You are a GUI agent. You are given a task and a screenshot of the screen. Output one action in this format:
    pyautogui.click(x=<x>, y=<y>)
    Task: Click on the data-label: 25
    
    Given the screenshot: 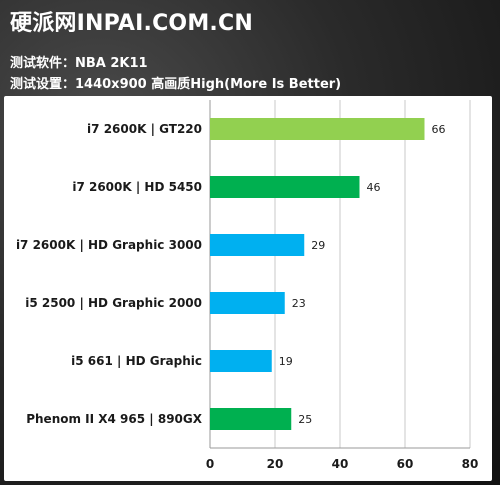 What is the action you would take?
    pyautogui.click(x=305, y=419)
    